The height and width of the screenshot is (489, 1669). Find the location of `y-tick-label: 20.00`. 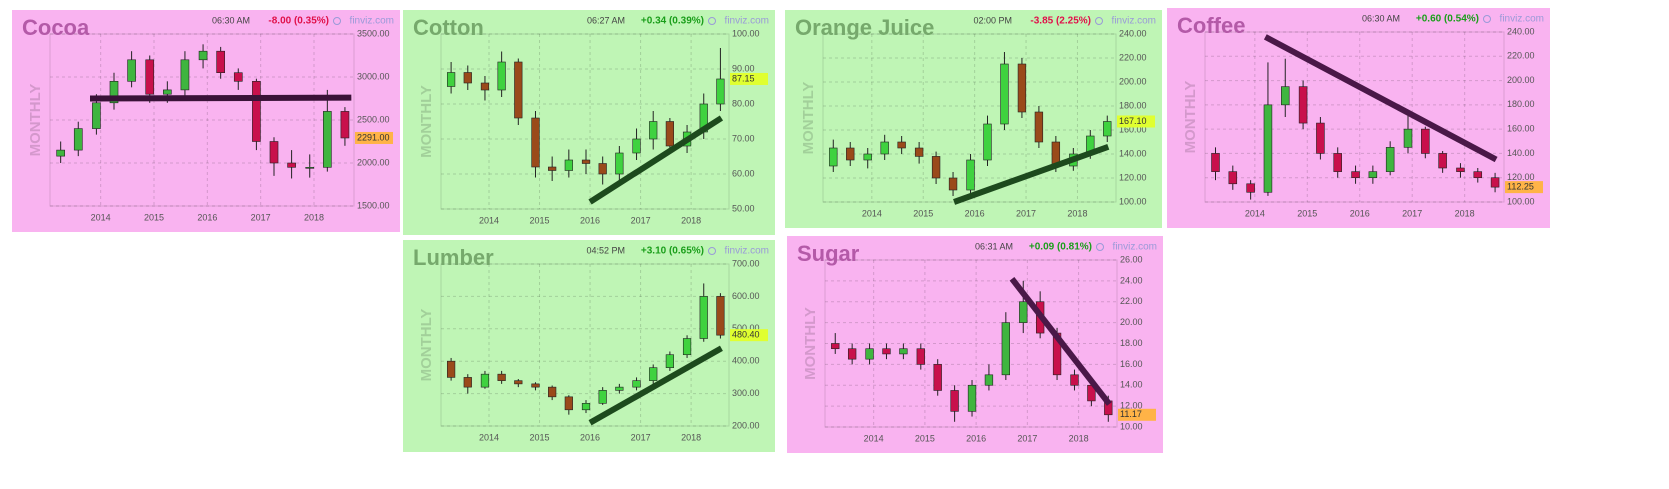

y-tick-label: 20.00 is located at coordinates (1131, 322).